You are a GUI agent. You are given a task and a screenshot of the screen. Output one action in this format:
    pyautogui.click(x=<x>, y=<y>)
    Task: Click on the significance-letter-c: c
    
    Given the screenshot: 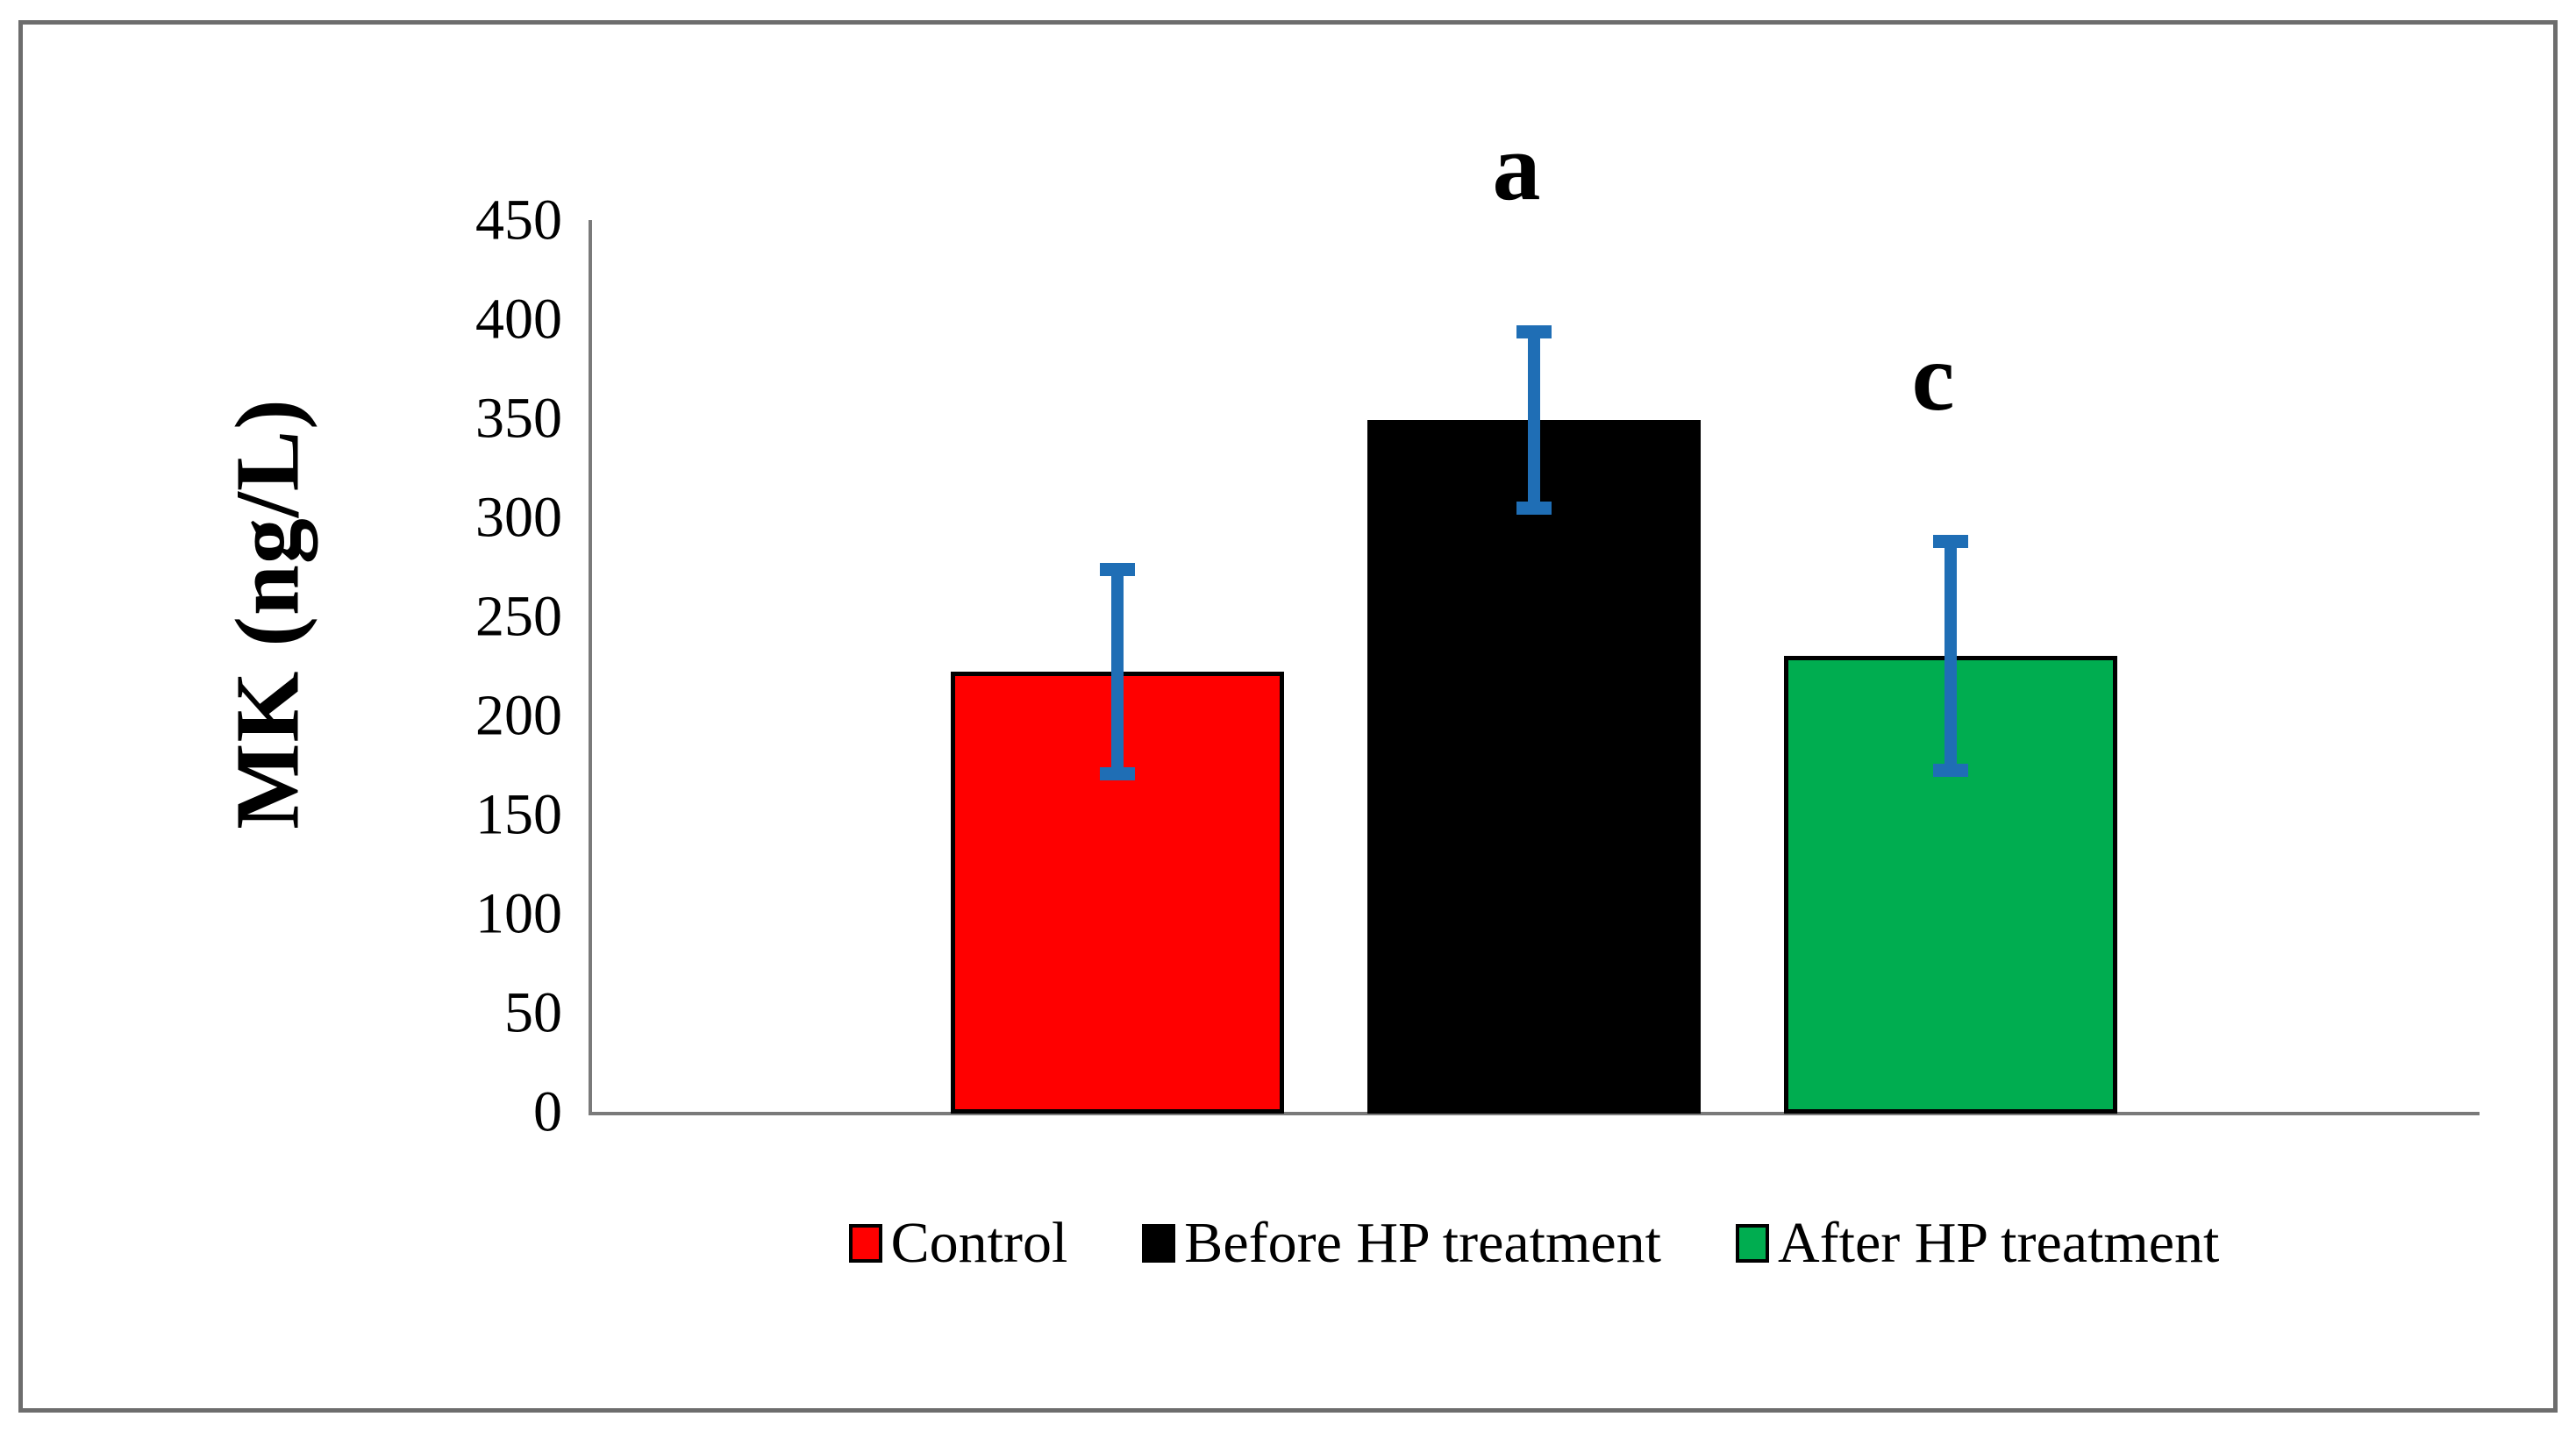 What is the action you would take?
    pyautogui.click(x=1933, y=377)
    